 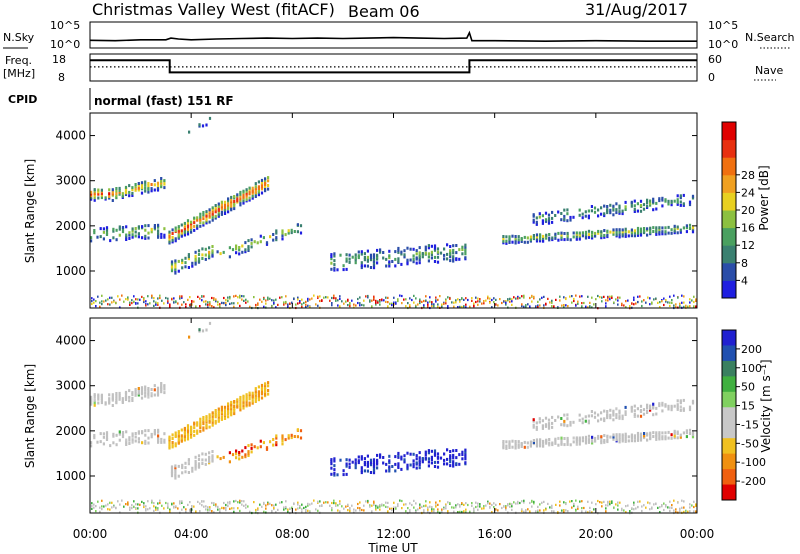 I want to click on colorbar-tick-label: 50, so click(x=748, y=387).